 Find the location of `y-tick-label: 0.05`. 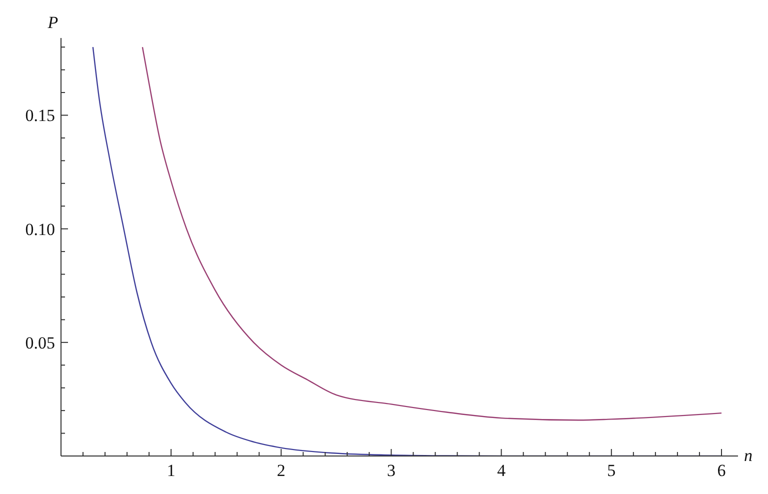

y-tick-label: 0.05 is located at coordinates (40, 342).